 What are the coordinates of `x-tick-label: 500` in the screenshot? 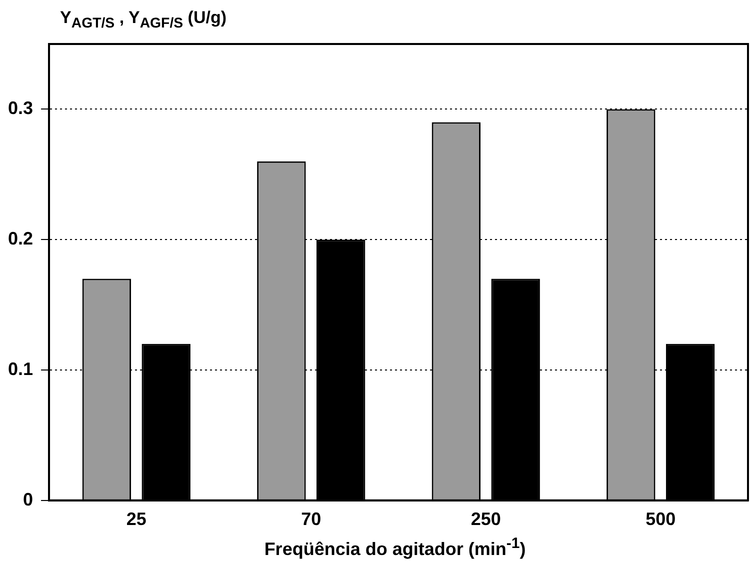 It's located at (661, 519).